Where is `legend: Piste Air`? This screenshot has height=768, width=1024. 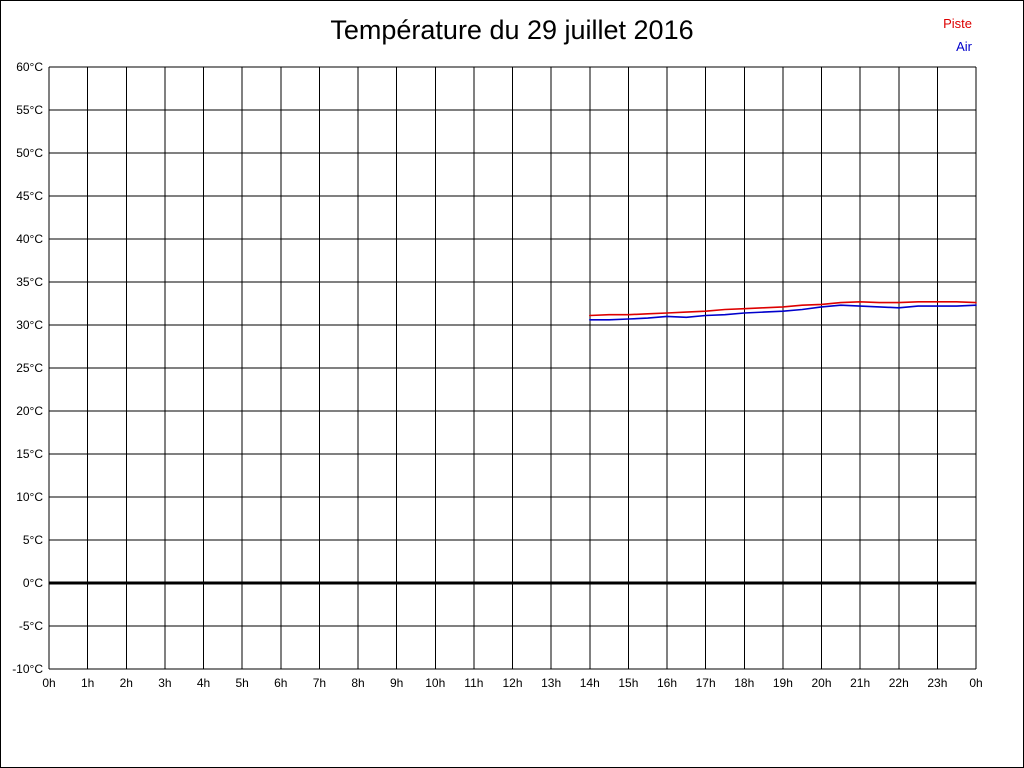 legend: Piste Air is located at coordinates (957, 35).